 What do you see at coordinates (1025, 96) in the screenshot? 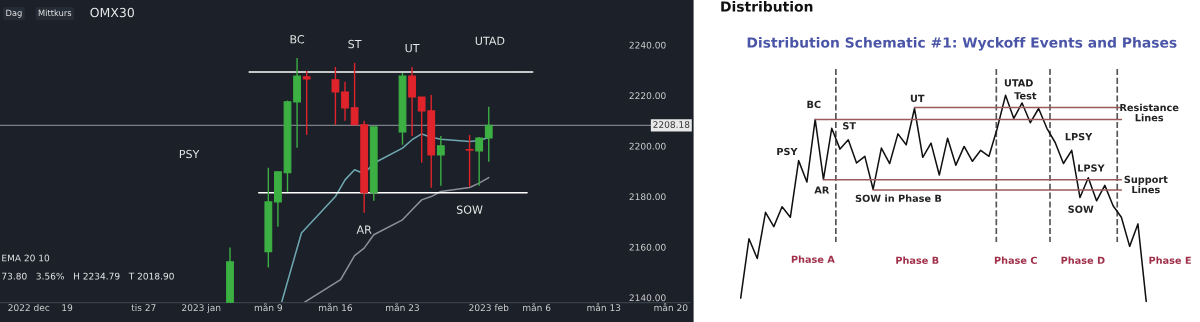
I see `annotation: Test` at bounding box center [1025, 96].